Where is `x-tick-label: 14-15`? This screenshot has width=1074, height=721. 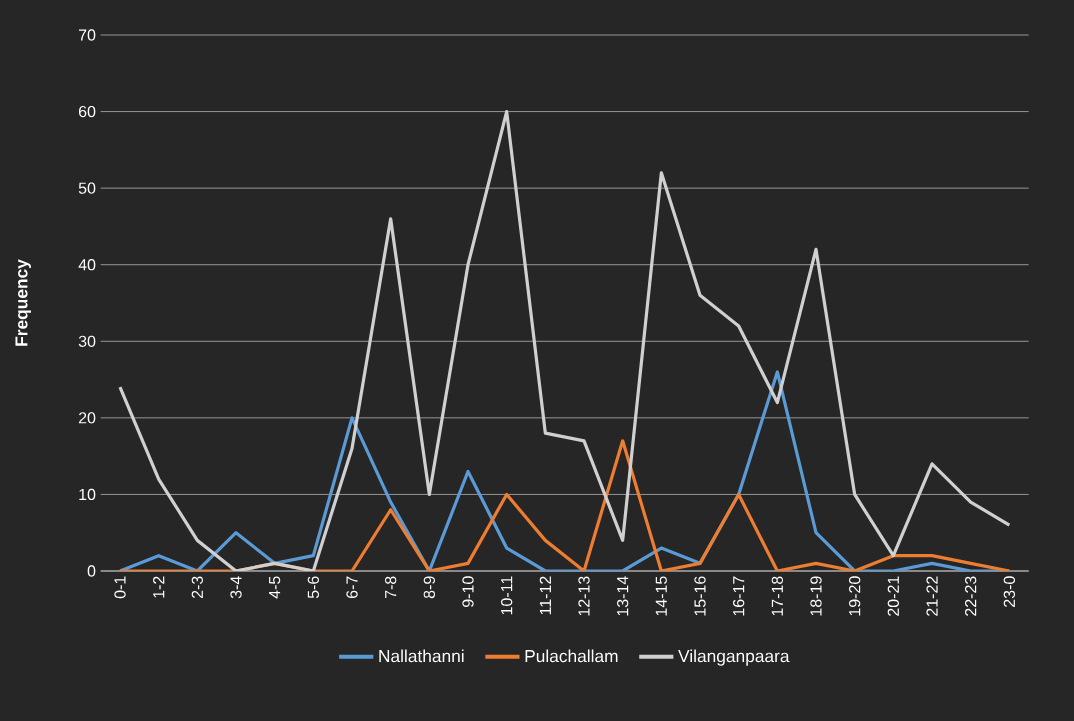
x-tick-label: 14-15 is located at coordinates (661, 596).